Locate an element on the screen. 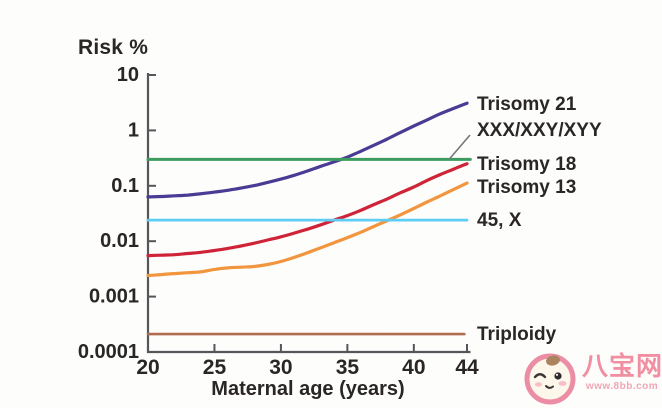  series-label-triploidy: Triploidy is located at coordinates (517, 334).